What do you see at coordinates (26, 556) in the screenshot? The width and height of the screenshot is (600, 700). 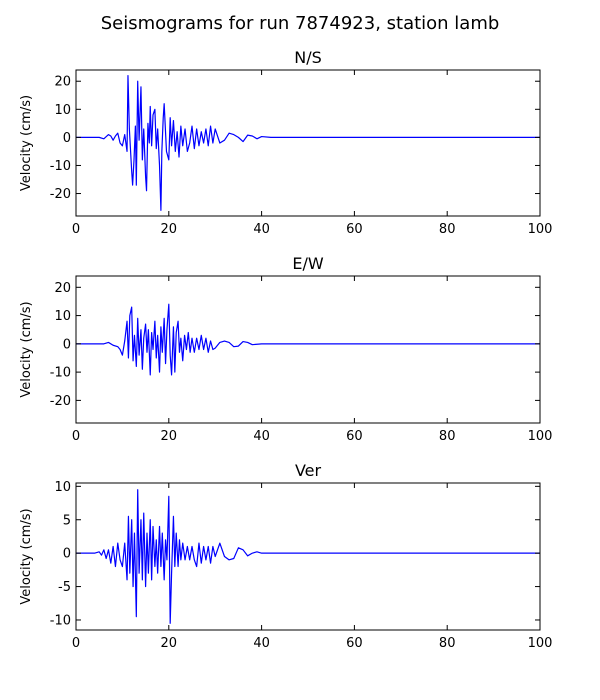 I see `y-axis-label-ver: Velocity (cm/s)` at bounding box center [26, 556].